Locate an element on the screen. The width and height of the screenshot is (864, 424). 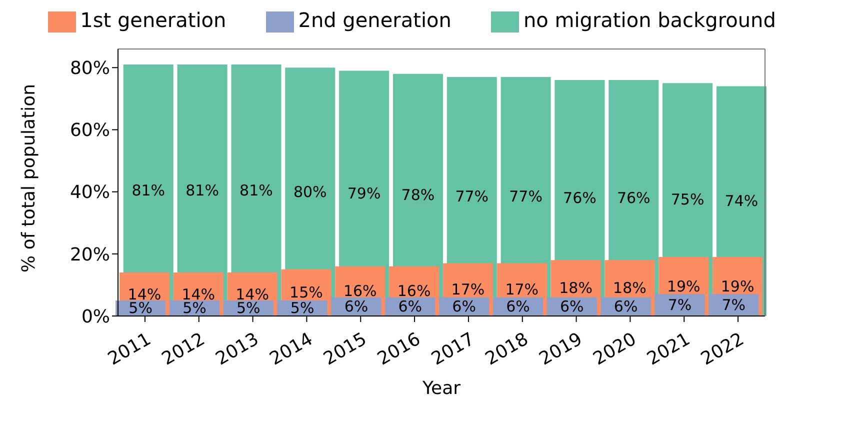
legend-label: 1st generation is located at coordinates (153, 20).